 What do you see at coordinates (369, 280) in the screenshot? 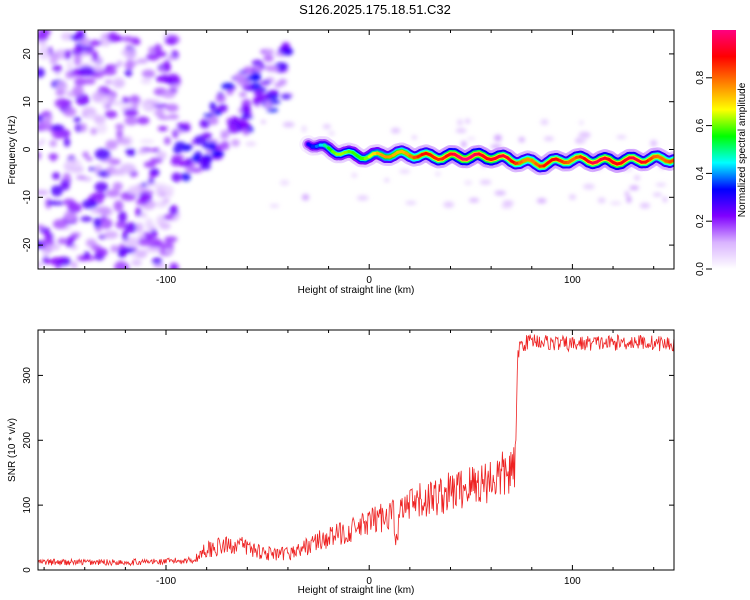
I see `spectrogram-x-tick-label: 0` at bounding box center [369, 280].